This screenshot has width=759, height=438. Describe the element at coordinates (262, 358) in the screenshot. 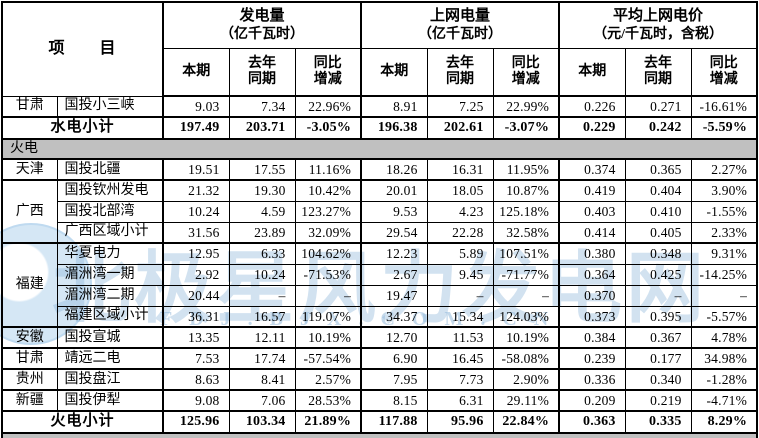

I see `value-cell: 17.74` at that location.